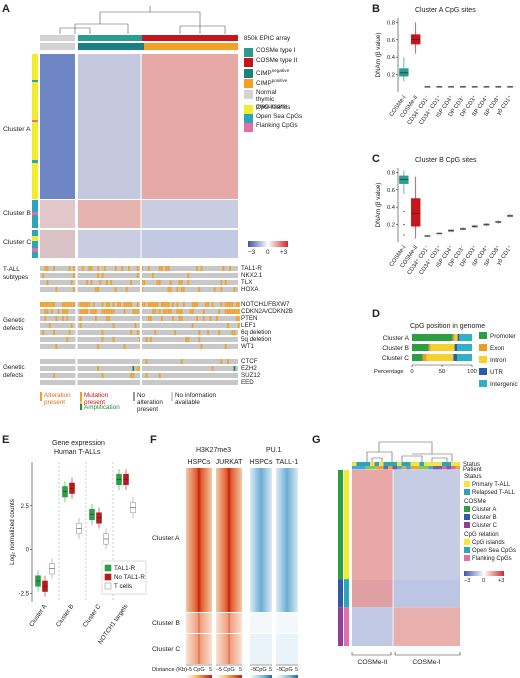 Image resolution: width=520 pixels, height=678 pixels. I want to click on y-tick-label: 0.6, so click(391, 191).